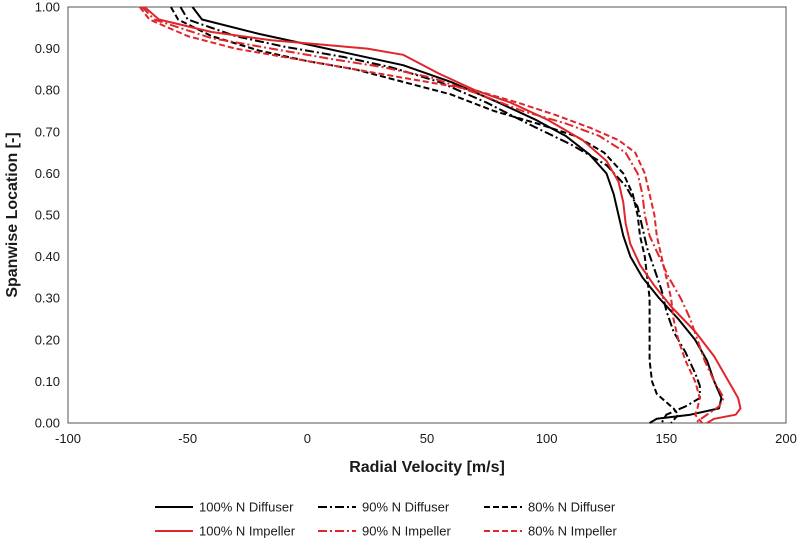  I want to click on y-tick-label: 0.60, so click(47, 173).